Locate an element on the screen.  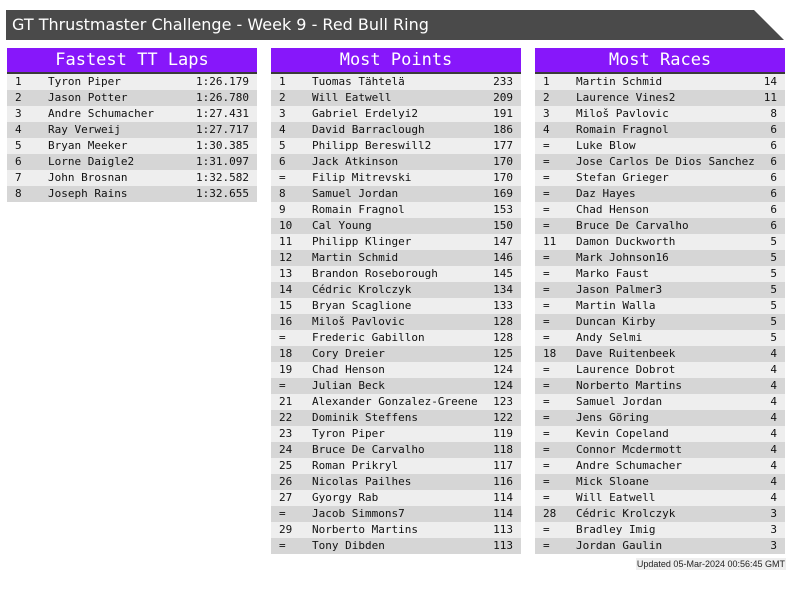
rank: 5 is located at coordinates (18, 145).